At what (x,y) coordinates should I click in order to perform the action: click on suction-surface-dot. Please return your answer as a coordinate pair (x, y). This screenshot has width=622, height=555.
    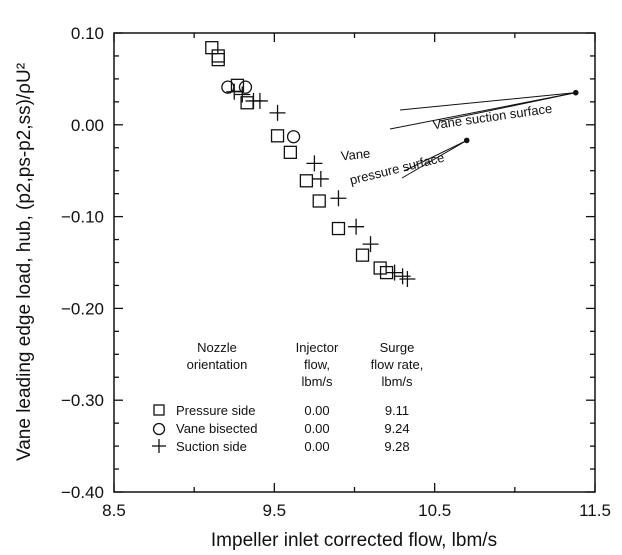
    Looking at the image, I should click on (575, 92).